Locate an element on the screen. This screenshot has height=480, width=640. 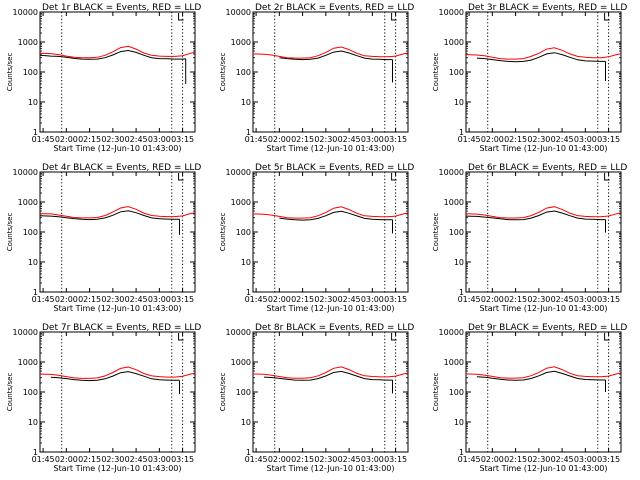
chart-title: Det 3r BLACK = Events, RED = LLD is located at coordinates (547, 8).